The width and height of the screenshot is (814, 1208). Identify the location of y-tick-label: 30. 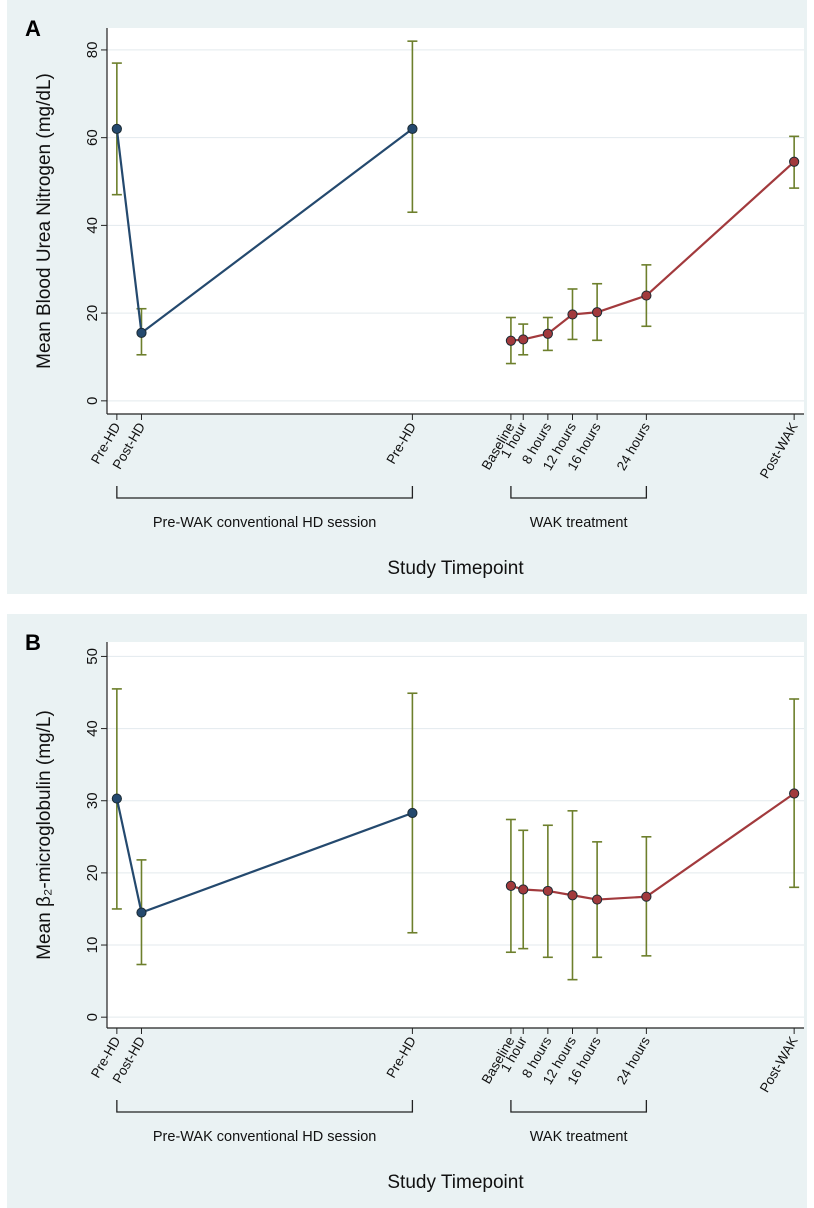
(92, 800).